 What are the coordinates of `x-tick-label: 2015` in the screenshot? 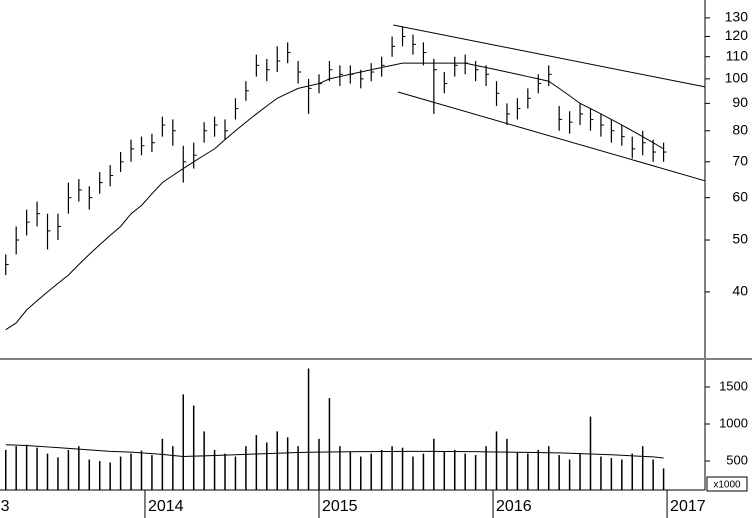 It's located at (340, 506).